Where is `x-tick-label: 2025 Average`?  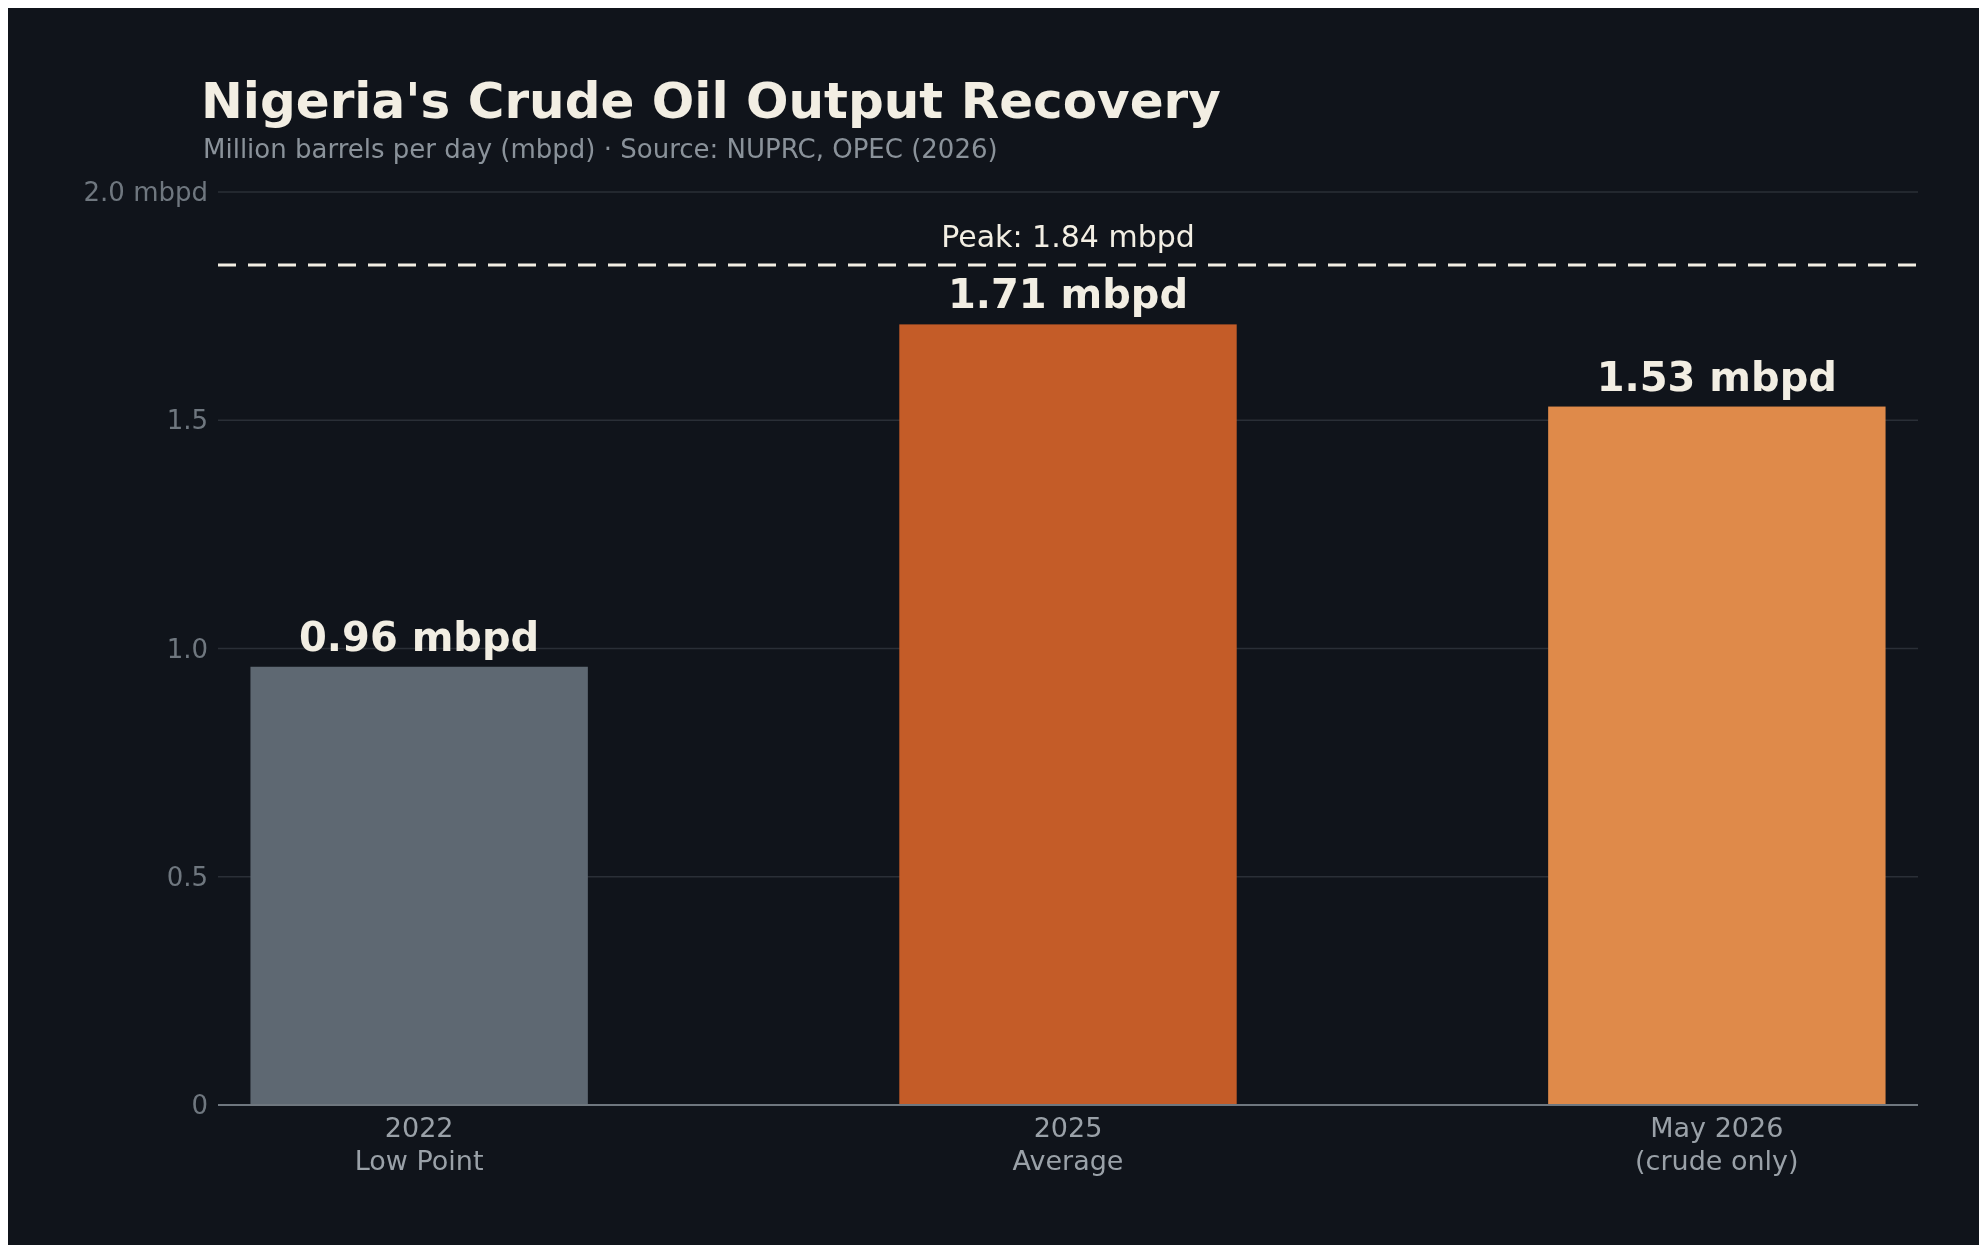 x-tick-label: 2025 Average is located at coordinates (1068, 1144).